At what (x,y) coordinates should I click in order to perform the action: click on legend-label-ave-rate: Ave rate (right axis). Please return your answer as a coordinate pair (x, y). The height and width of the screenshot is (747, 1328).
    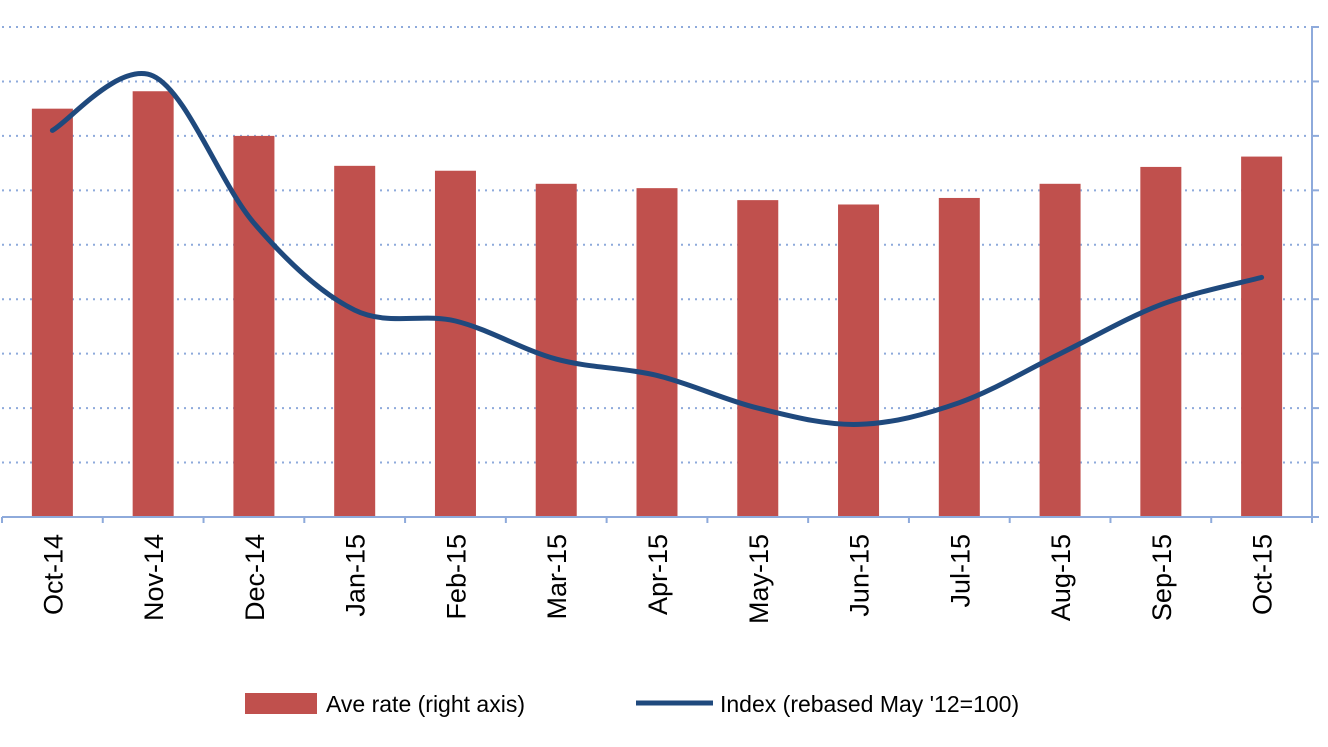
    Looking at the image, I should click on (425, 704).